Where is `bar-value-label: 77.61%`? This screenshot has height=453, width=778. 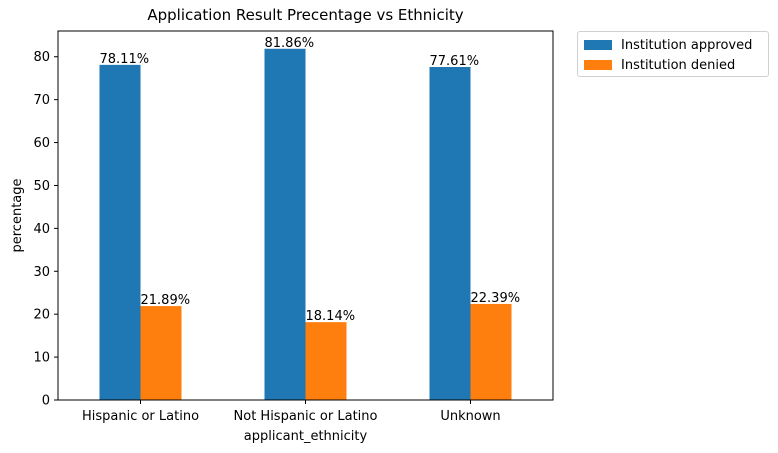
bar-value-label: 77.61% is located at coordinates (455, 61).